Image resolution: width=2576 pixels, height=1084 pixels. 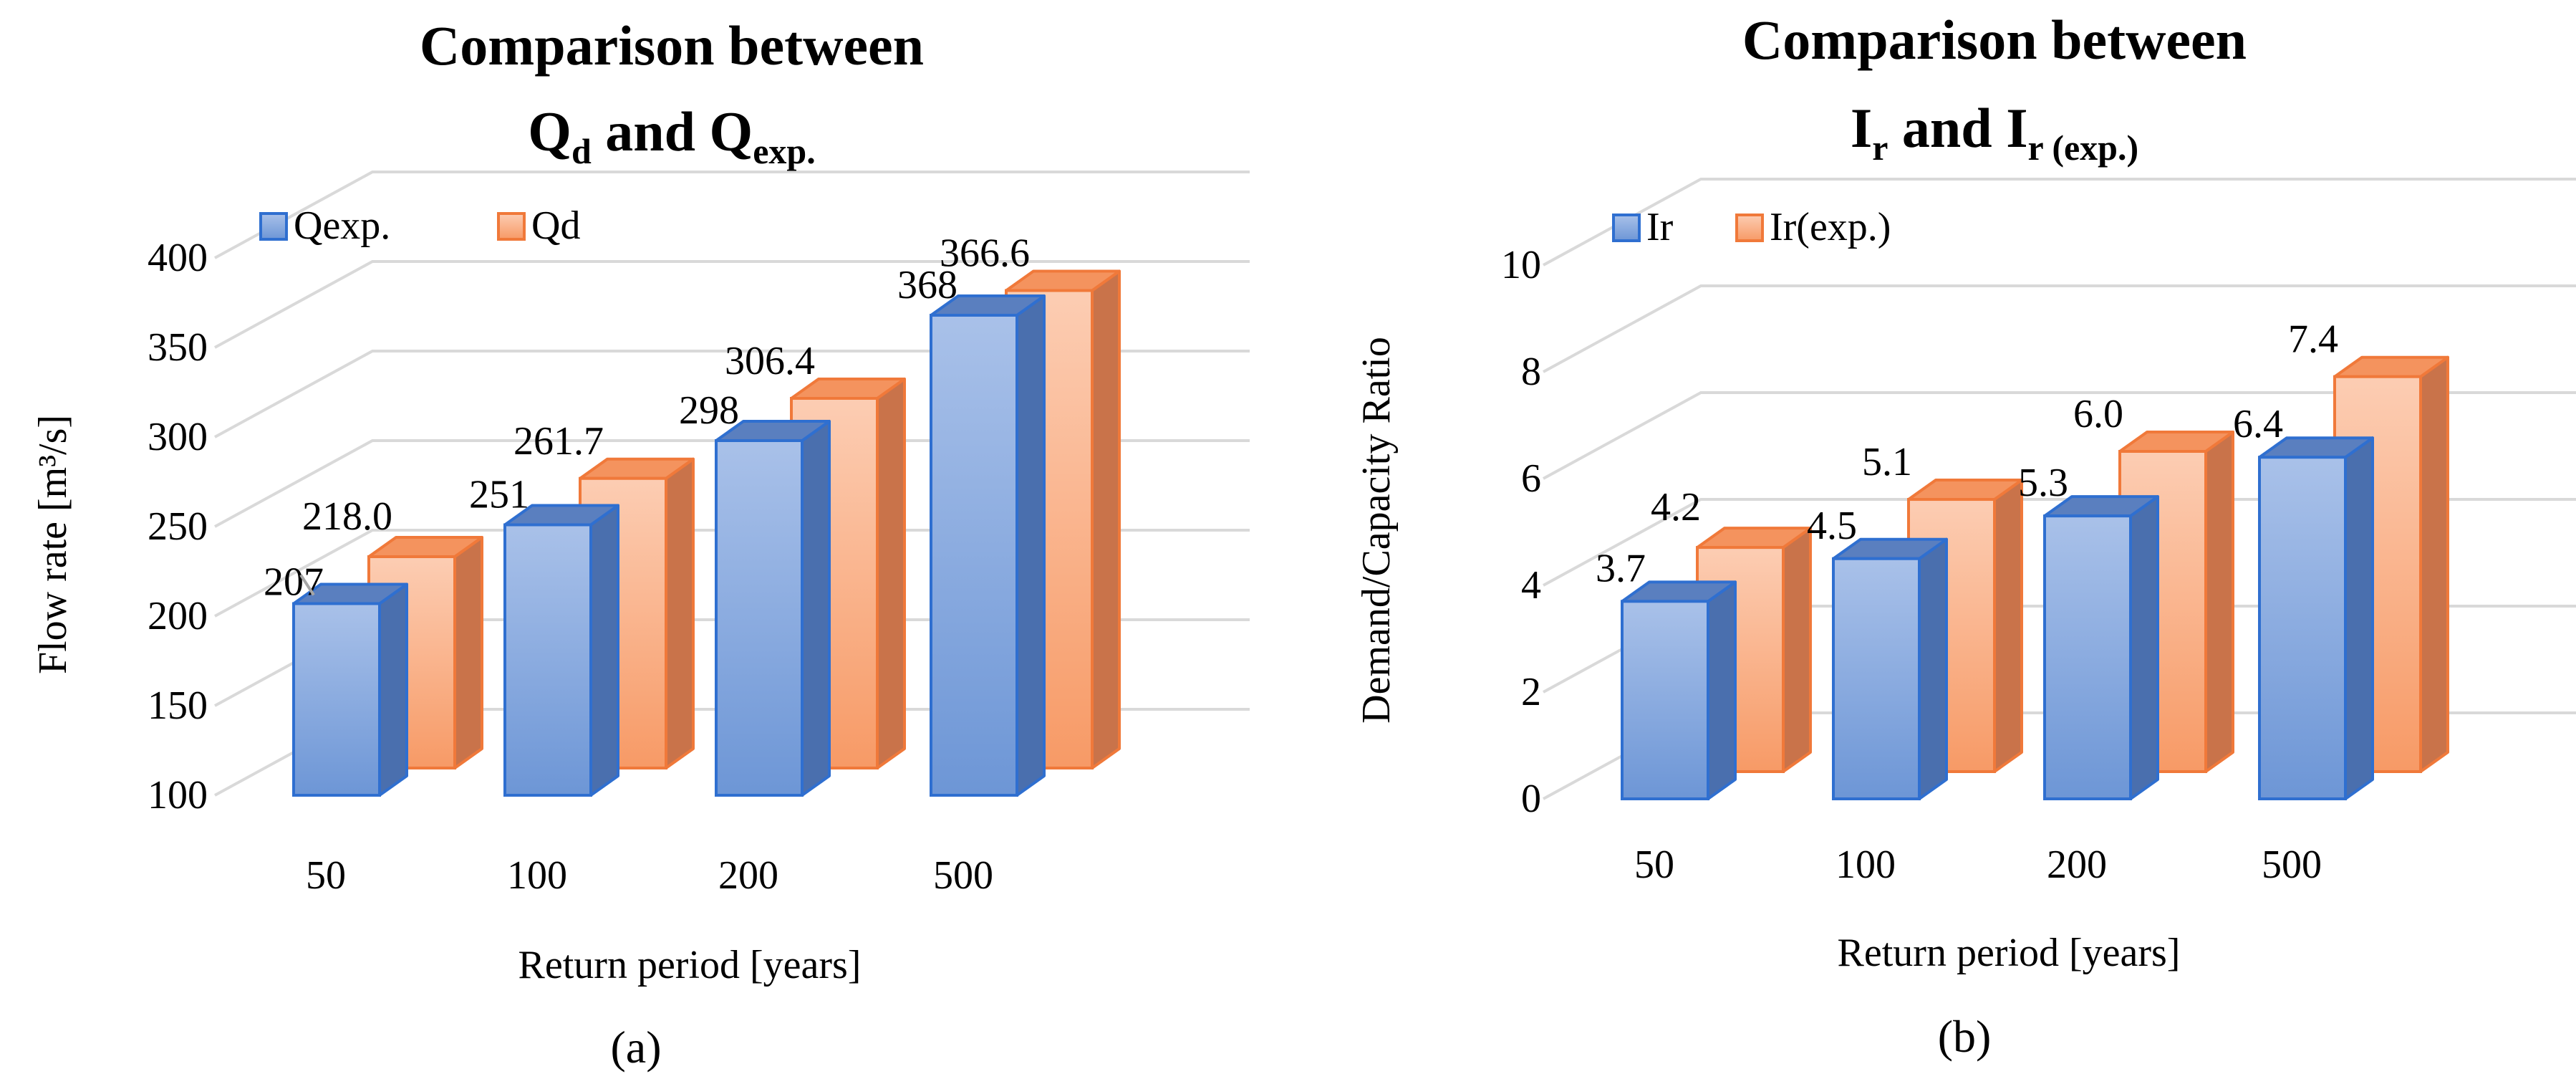 What do you see at coordinates (342, 225) in the screenshot?
I see `legend-label-qexp: Qexp.` at bounding box center [342, 225].